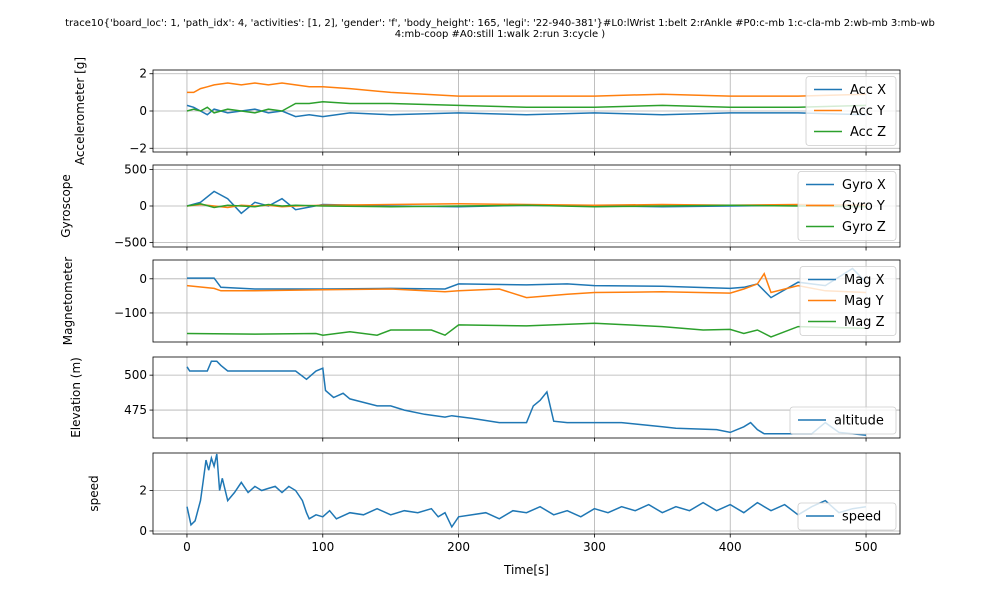  Describe the element at coordinates (526, 570) in the screenshot. I see `x-axis-label: Time[s]` at that location.